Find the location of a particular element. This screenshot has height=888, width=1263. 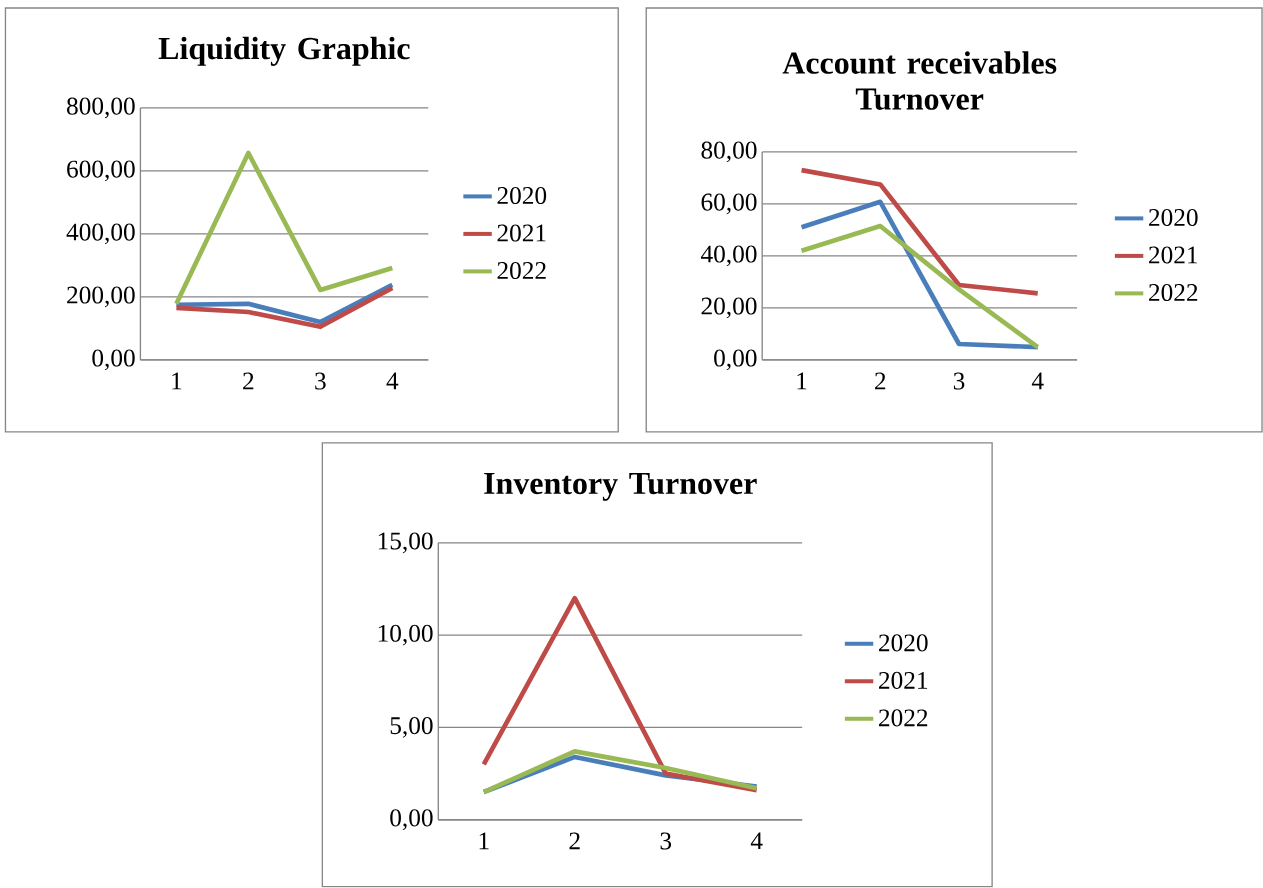

y-tick-label: 600,00 is located at coordinates (101, 171).